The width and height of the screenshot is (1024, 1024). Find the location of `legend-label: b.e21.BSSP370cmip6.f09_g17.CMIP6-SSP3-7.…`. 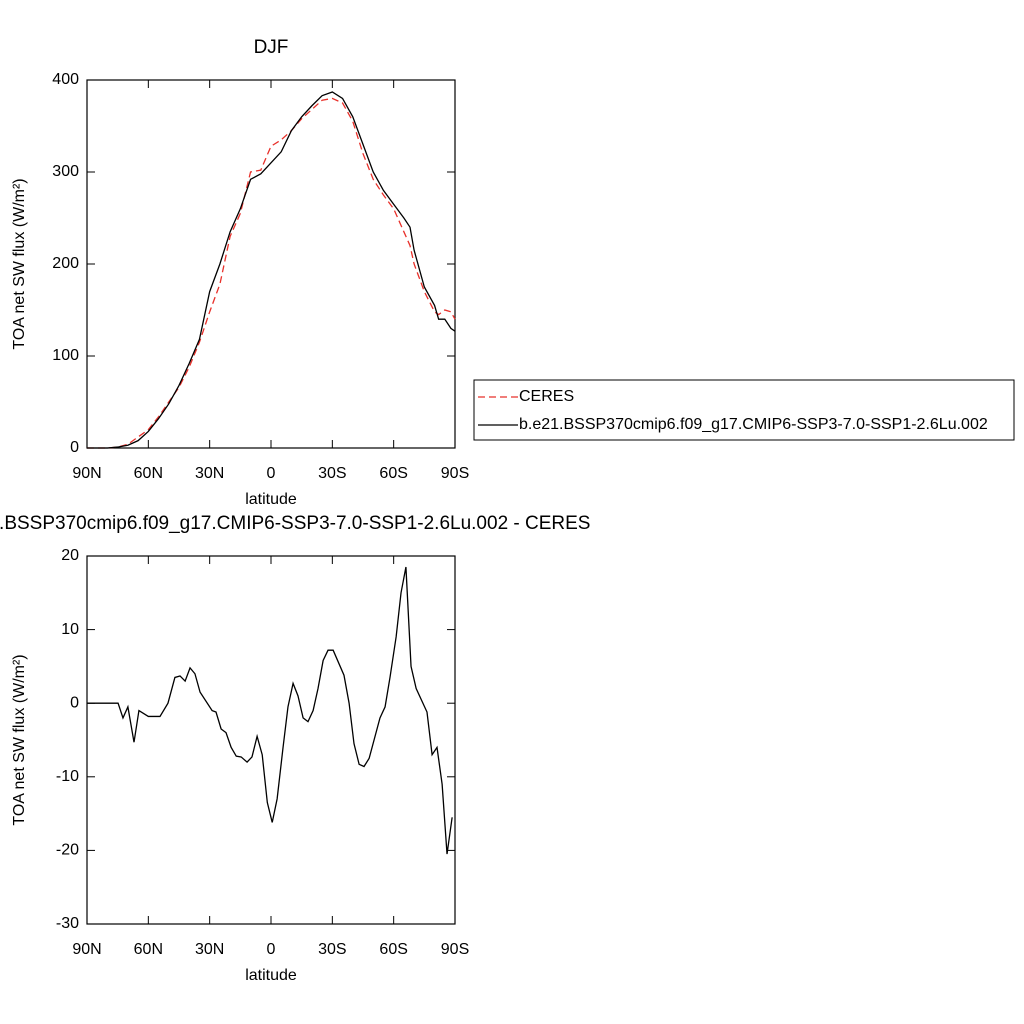

legend-label: b.e21.BSSP370cmip6.f09_g17.CMIP6-SSP3-7.… is located at coordinates (753, 424).